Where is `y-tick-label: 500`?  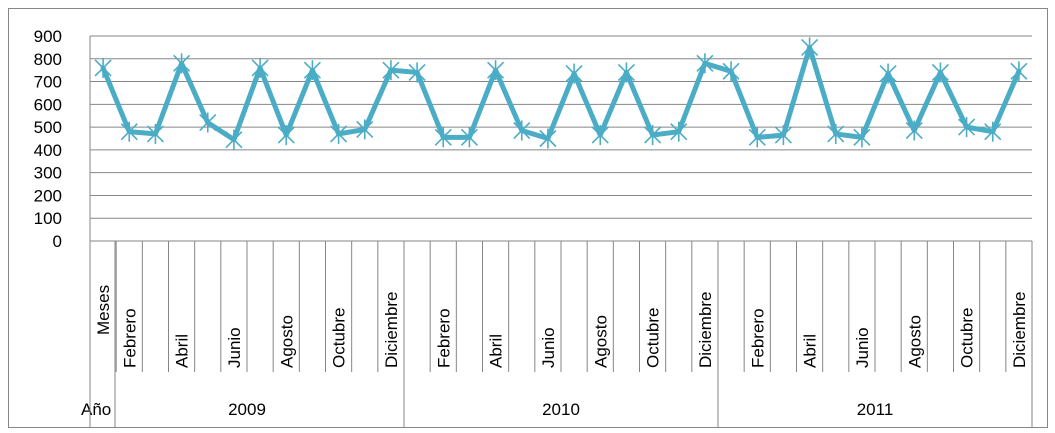 y-tick-label: 500 is located at coordinates (48, 127).